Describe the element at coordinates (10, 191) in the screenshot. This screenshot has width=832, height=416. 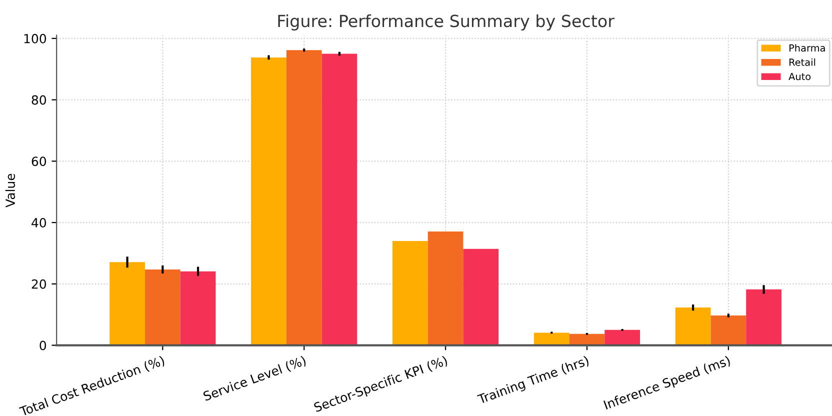
I see `y-axis-title: Value` at that location.